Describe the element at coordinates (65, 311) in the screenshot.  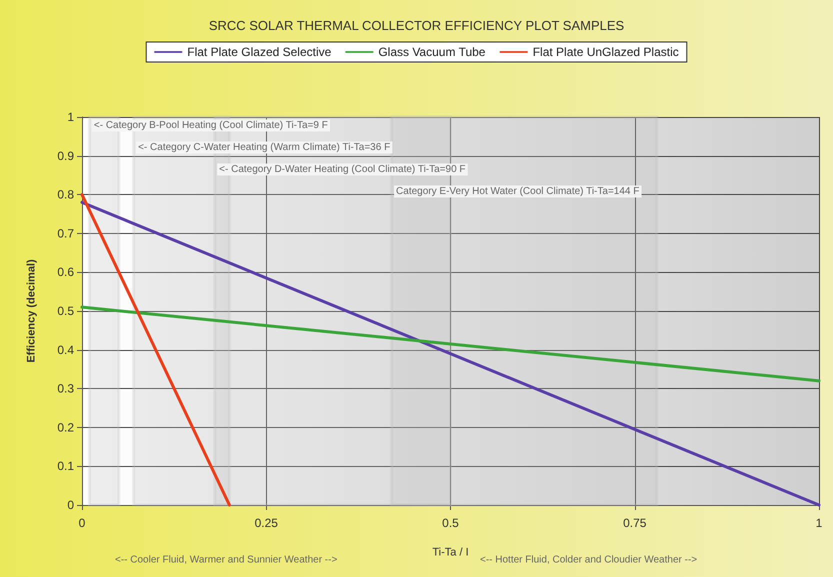
I see `y-tick-label: 0.5` at that location.